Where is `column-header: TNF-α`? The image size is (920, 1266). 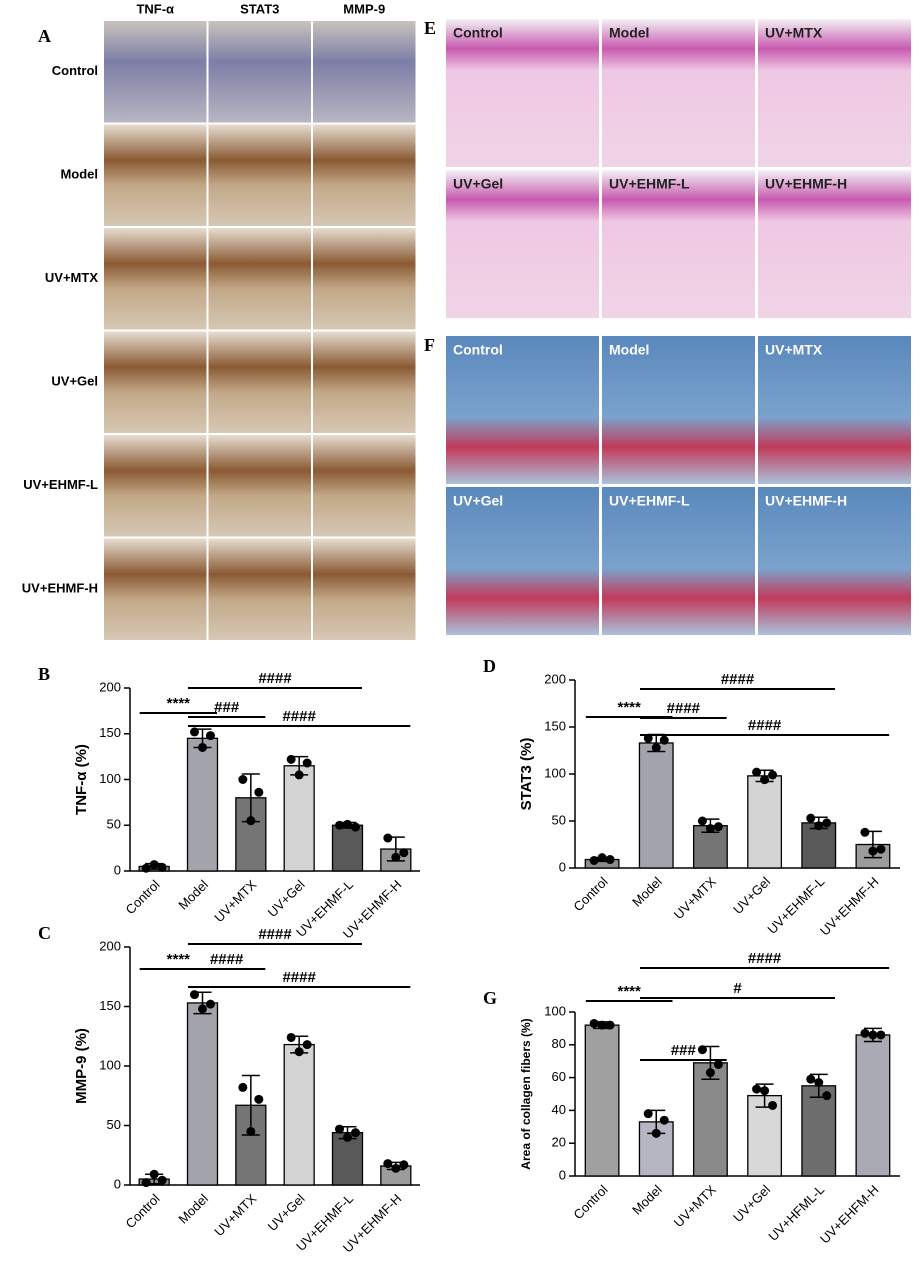 column-header: TNF-α is located at coordinates (155, 8).